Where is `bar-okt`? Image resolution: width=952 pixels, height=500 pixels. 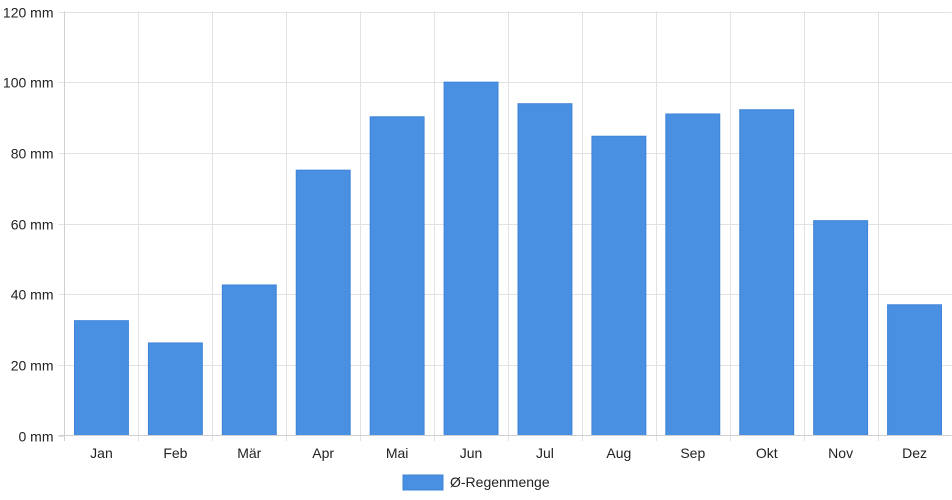 bar-okt is located at coordinates (767, 272).